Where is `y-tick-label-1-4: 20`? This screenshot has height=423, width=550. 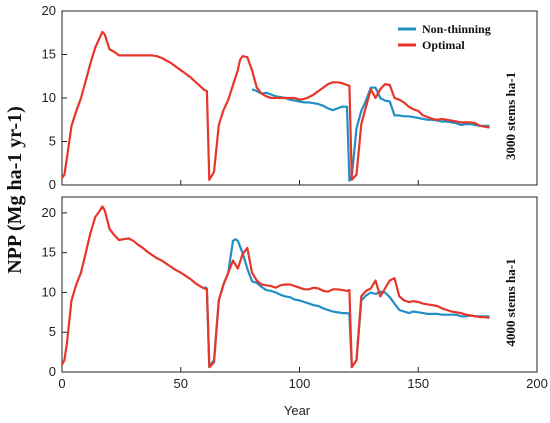 y-tick-label-1-4: 20 is located at coordinates (49, 10).